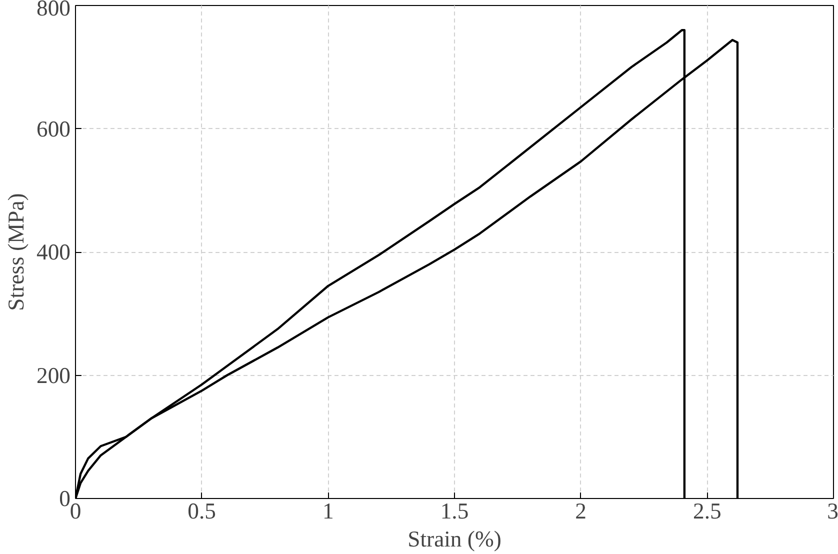 The height and width of the screenshot is (554, 838). I want to click on x-tick-label: 1, so click(328, 511).